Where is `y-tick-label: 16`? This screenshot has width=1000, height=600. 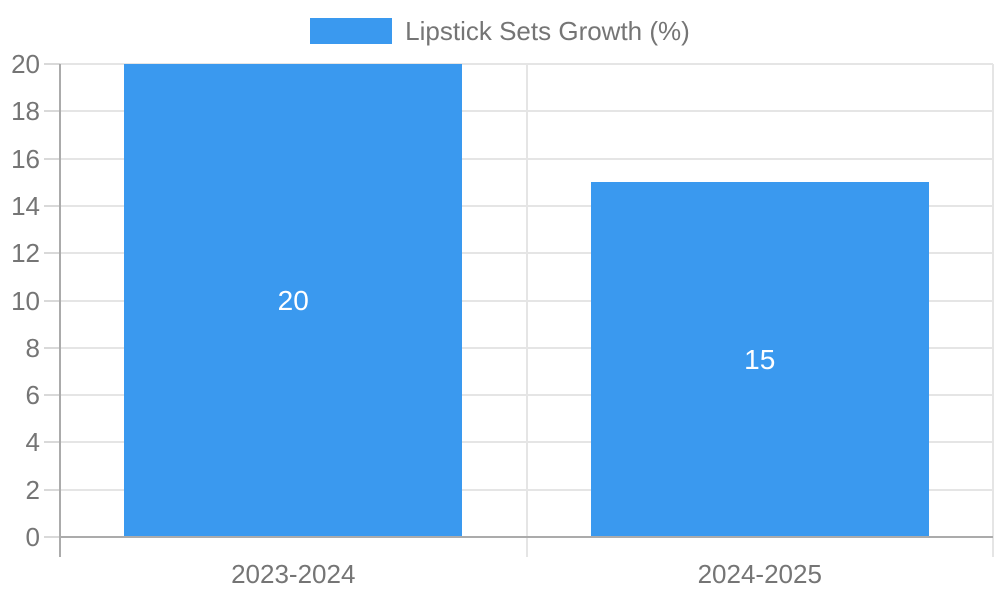 y-tick-label: 16 is located at coordinates (25, 158).